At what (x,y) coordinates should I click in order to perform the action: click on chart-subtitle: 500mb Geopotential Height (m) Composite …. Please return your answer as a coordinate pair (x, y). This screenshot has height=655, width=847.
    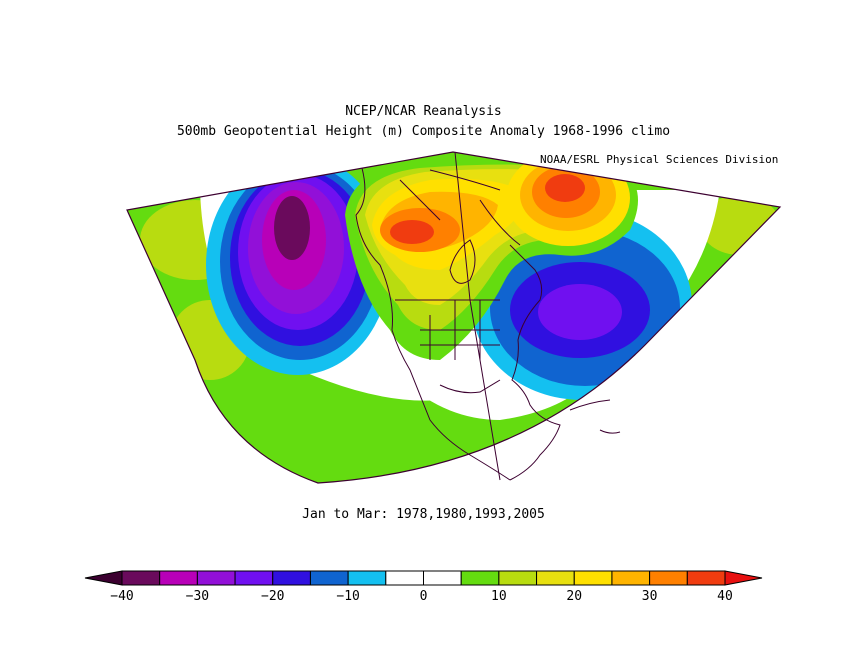
    Looking at the image, I should click on (423, 131).